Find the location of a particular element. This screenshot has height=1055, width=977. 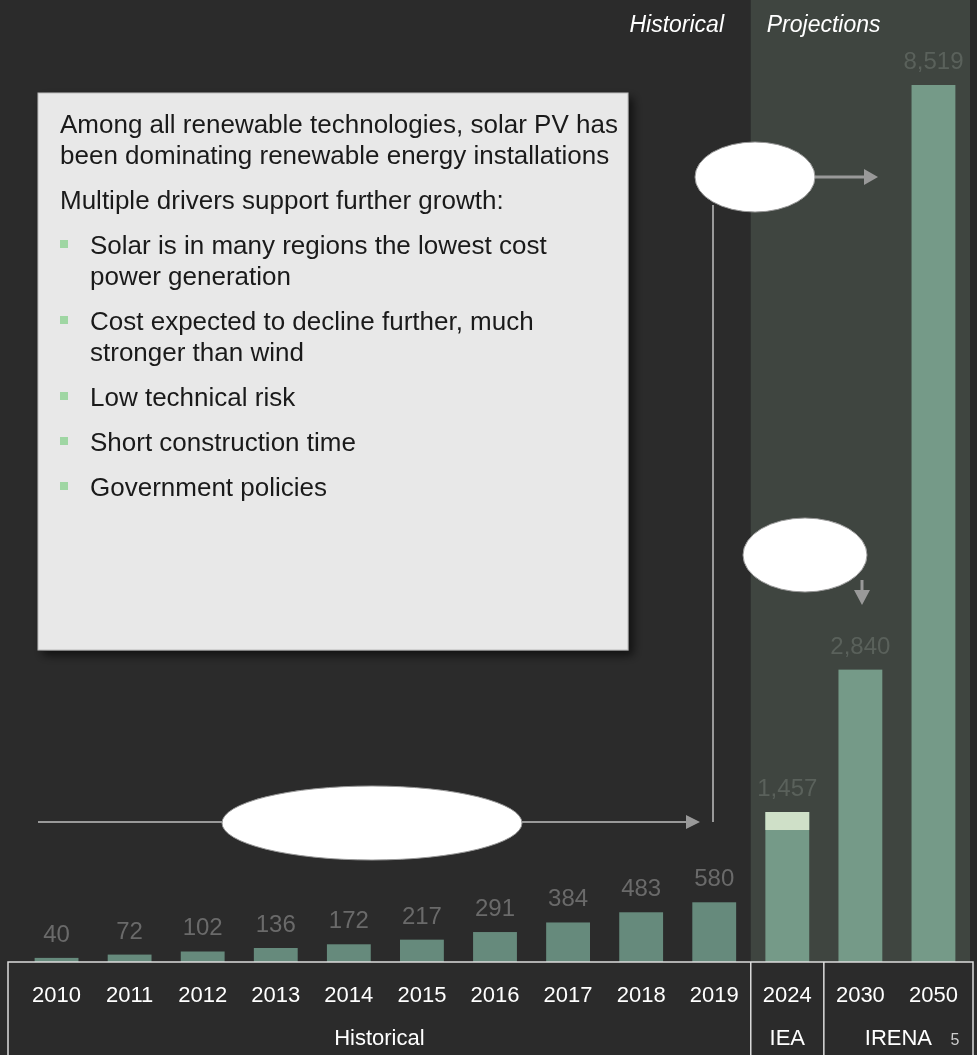

x-tick-label: 2030 is located at coordinates (860, 994).